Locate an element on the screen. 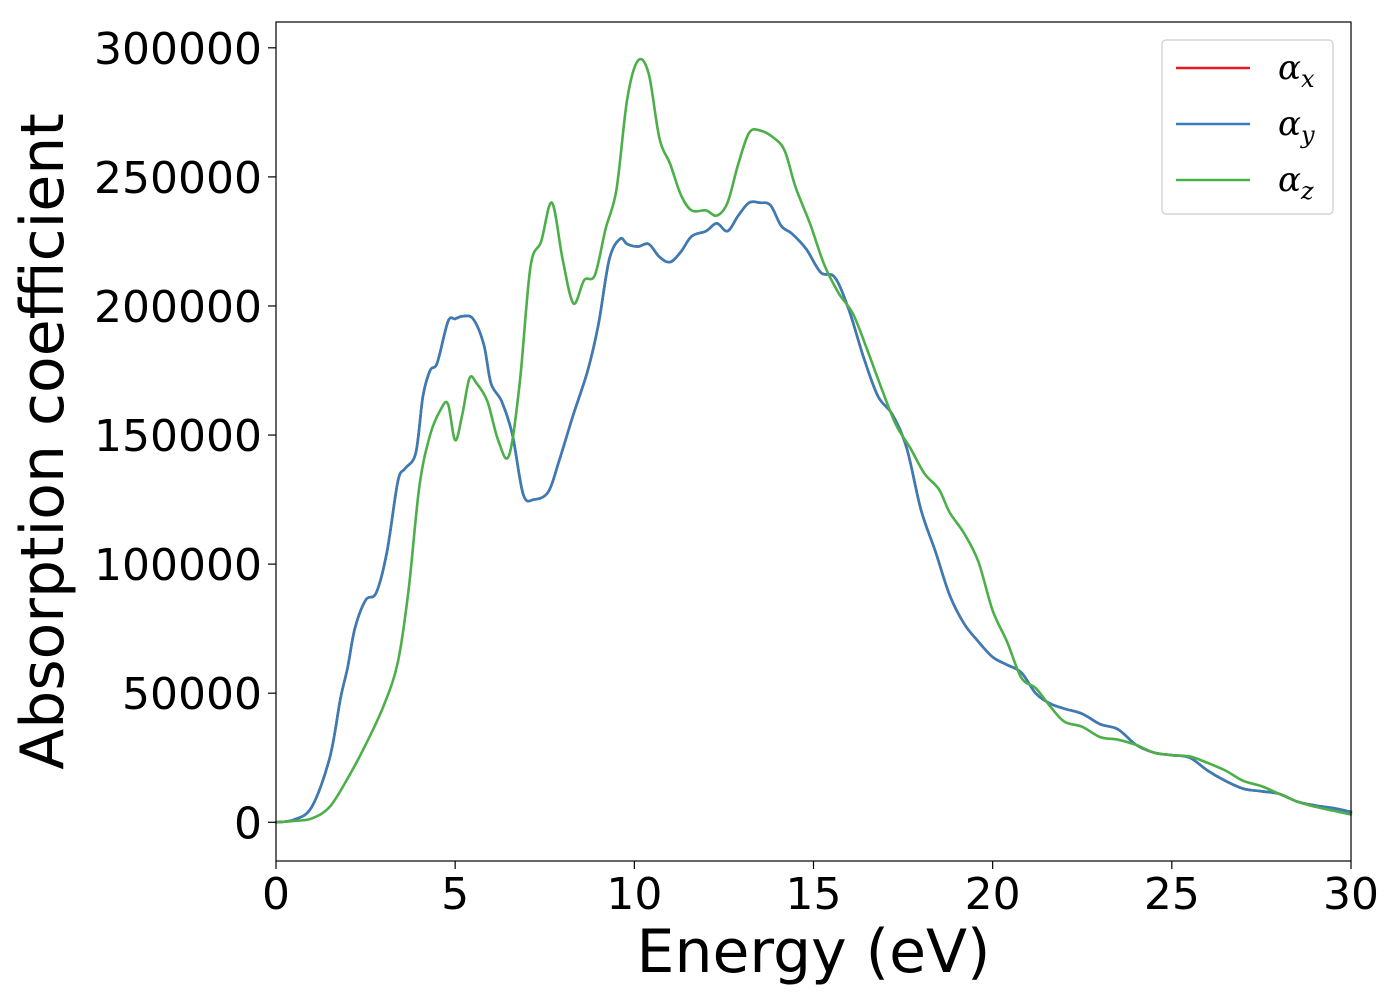  y-tick-label: 300000 is located at coordinates (178, 49).